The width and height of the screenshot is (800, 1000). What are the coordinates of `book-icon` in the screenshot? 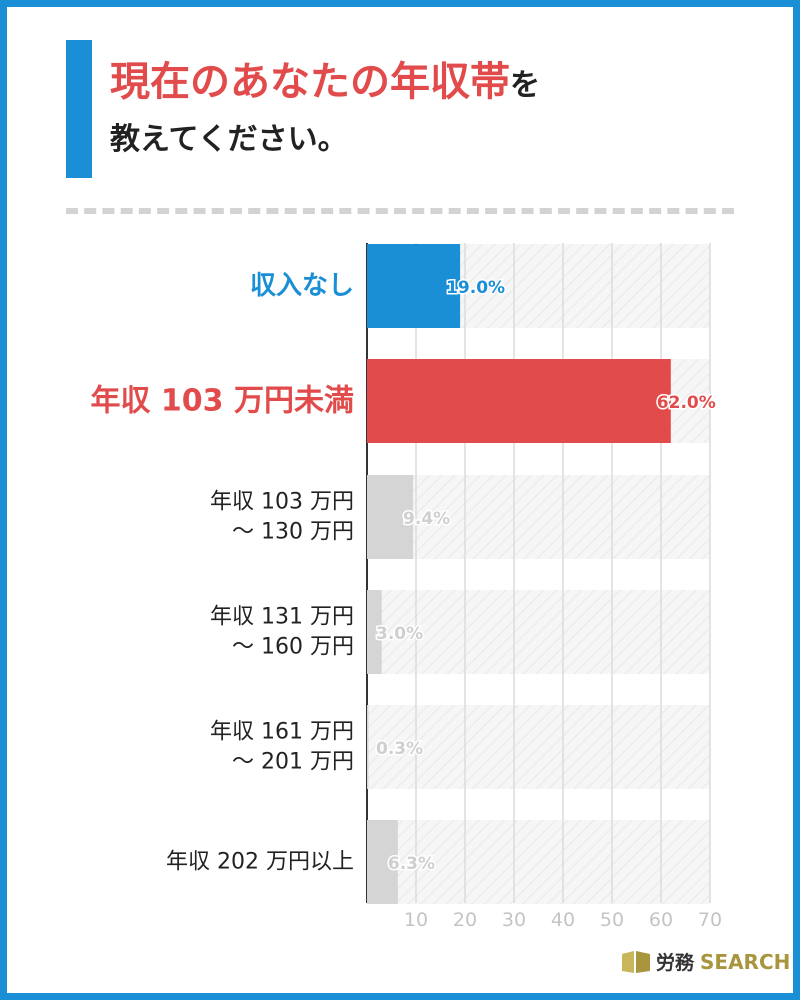 It's located at (636, 961).